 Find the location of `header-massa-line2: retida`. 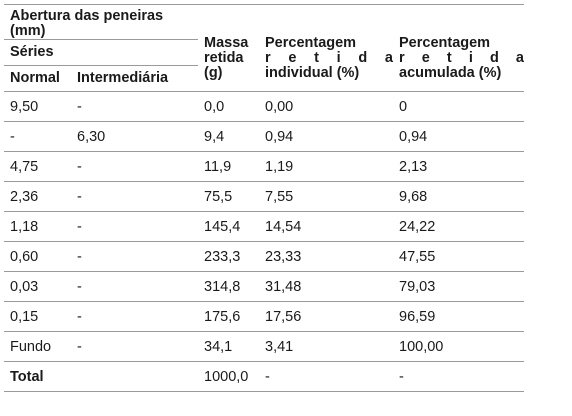

header-massa-line2: retida is located at coordinates (224, 57).